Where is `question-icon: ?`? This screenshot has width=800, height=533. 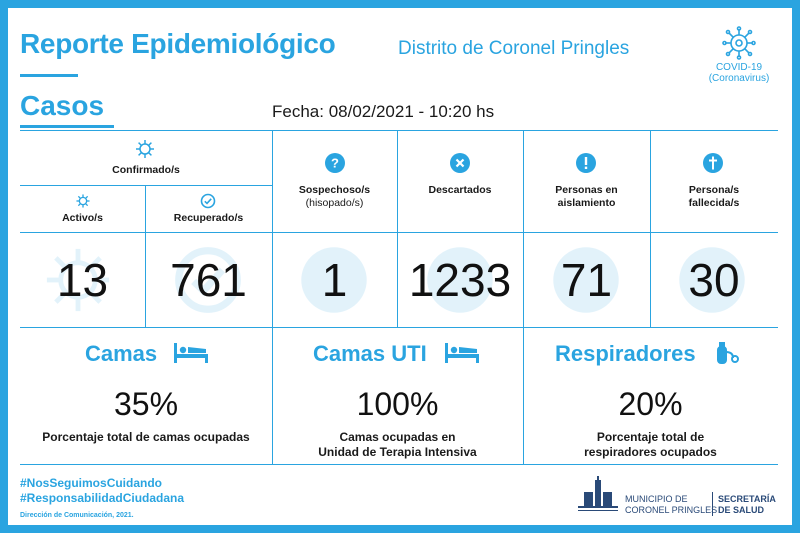
question-icon: ? is located at coordinates (335, 163).